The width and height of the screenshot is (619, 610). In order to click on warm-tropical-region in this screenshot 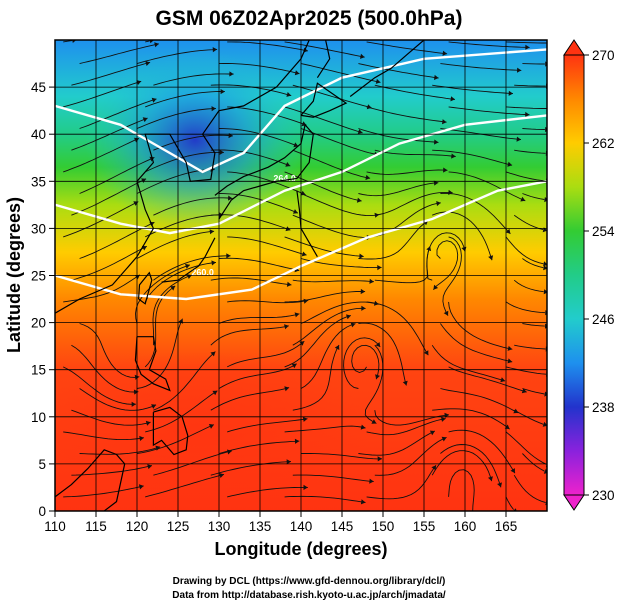, I will do `click(200, 430)`.